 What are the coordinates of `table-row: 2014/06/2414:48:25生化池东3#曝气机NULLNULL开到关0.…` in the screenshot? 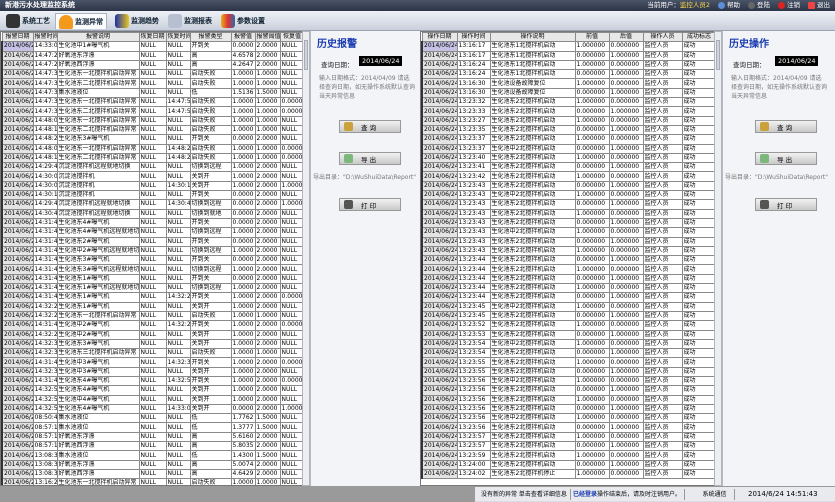 It's located at (151, 139).